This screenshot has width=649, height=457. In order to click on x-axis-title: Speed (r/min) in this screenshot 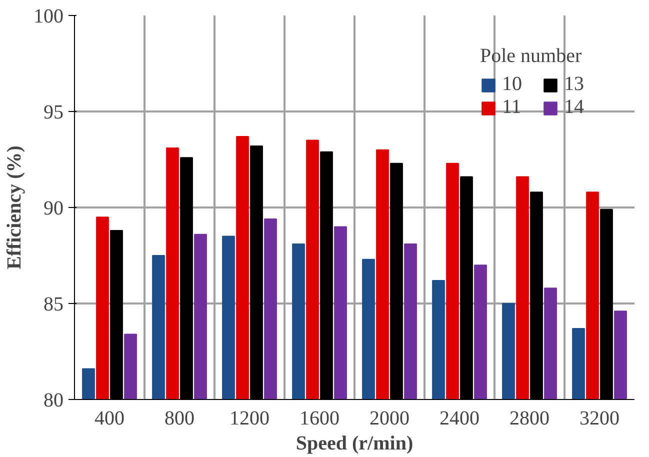, I will do `click(355, 443)`.